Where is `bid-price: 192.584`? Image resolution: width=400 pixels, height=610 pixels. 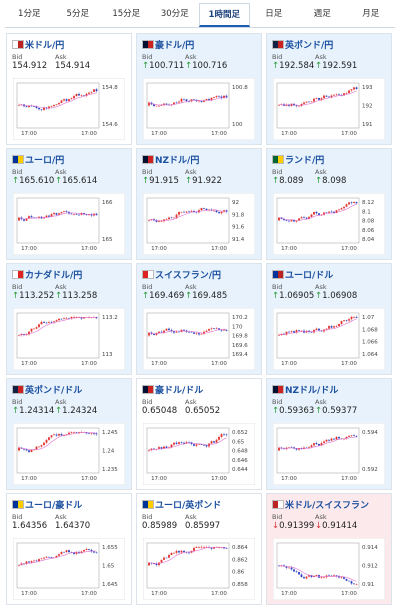
bid-price: 192.584 is located at coordinates (297, 66).